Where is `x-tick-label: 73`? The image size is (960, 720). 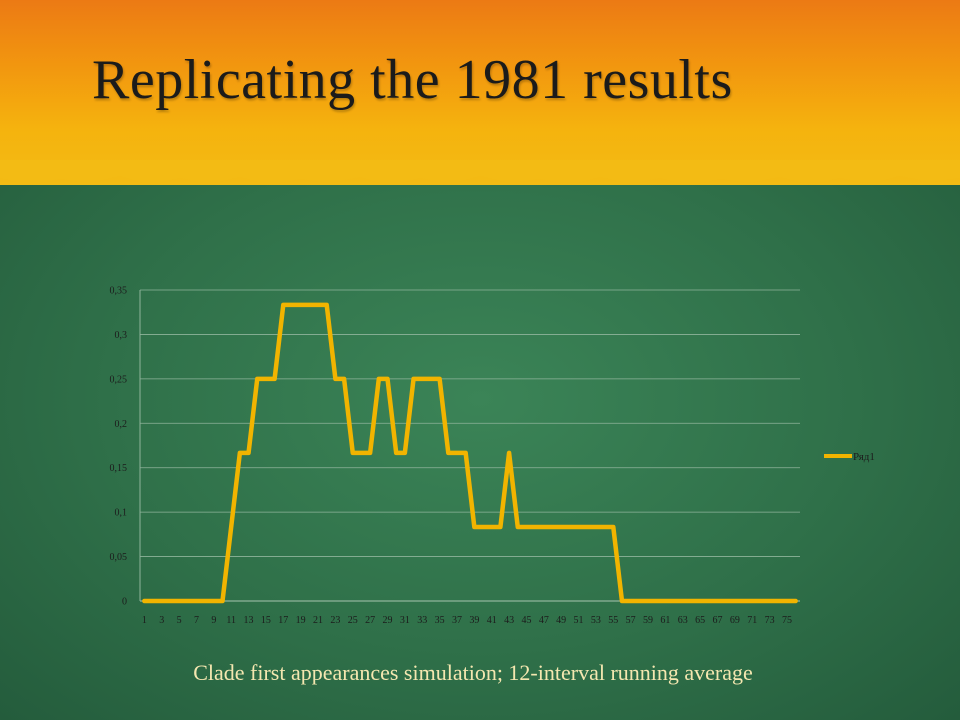
x-tick-label: 73 is located at coordinates (770, 620).